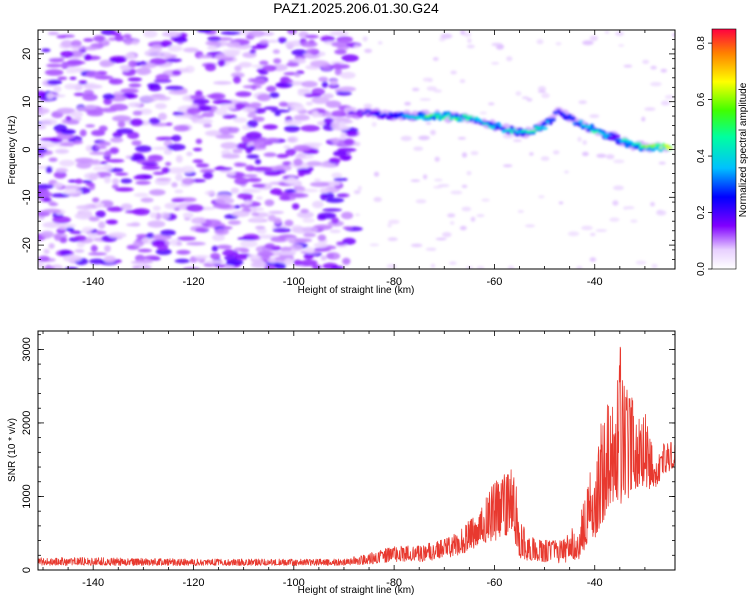  I want to click on colorbar-tick-label: 0.0, so click(701, 269).